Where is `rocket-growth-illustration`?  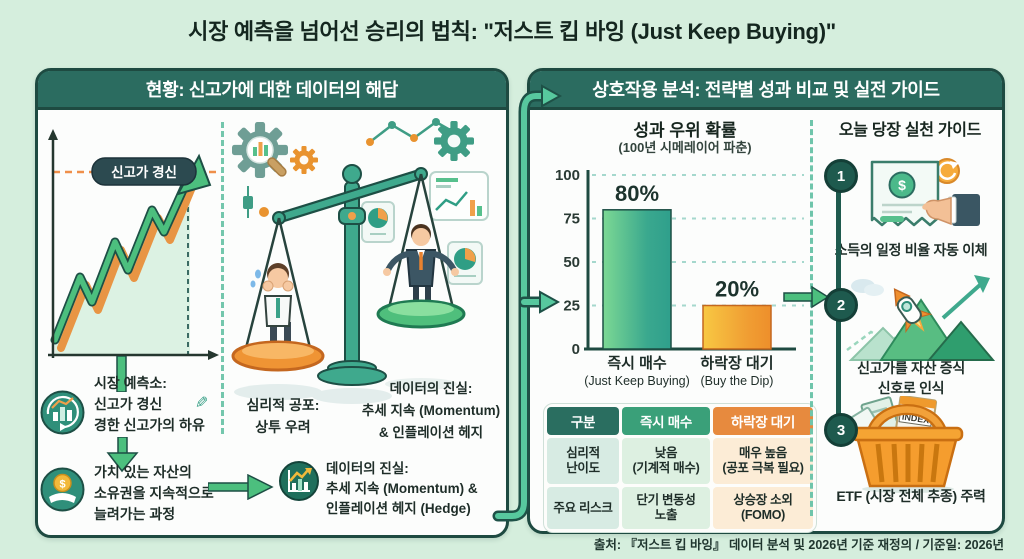 rocket-growth-illustration is located at coordinates (920, 318).